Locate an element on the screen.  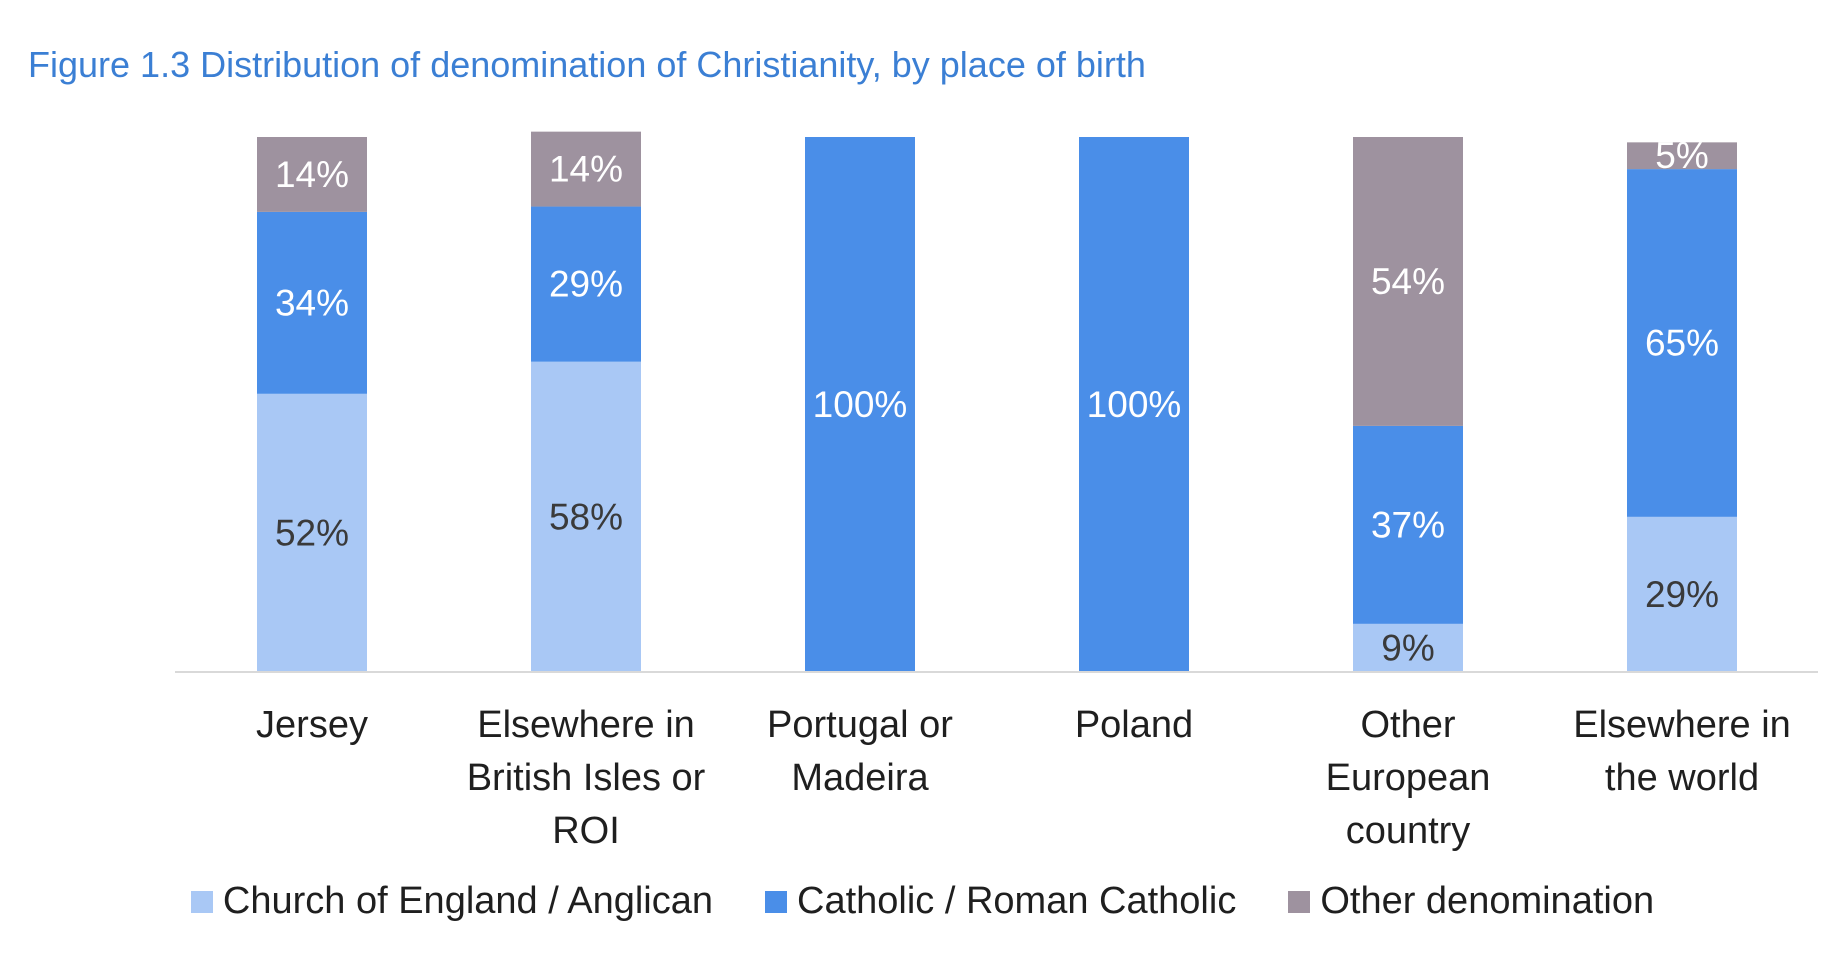
bar-segment-c1-s2 is located at coordinates (586, 169).